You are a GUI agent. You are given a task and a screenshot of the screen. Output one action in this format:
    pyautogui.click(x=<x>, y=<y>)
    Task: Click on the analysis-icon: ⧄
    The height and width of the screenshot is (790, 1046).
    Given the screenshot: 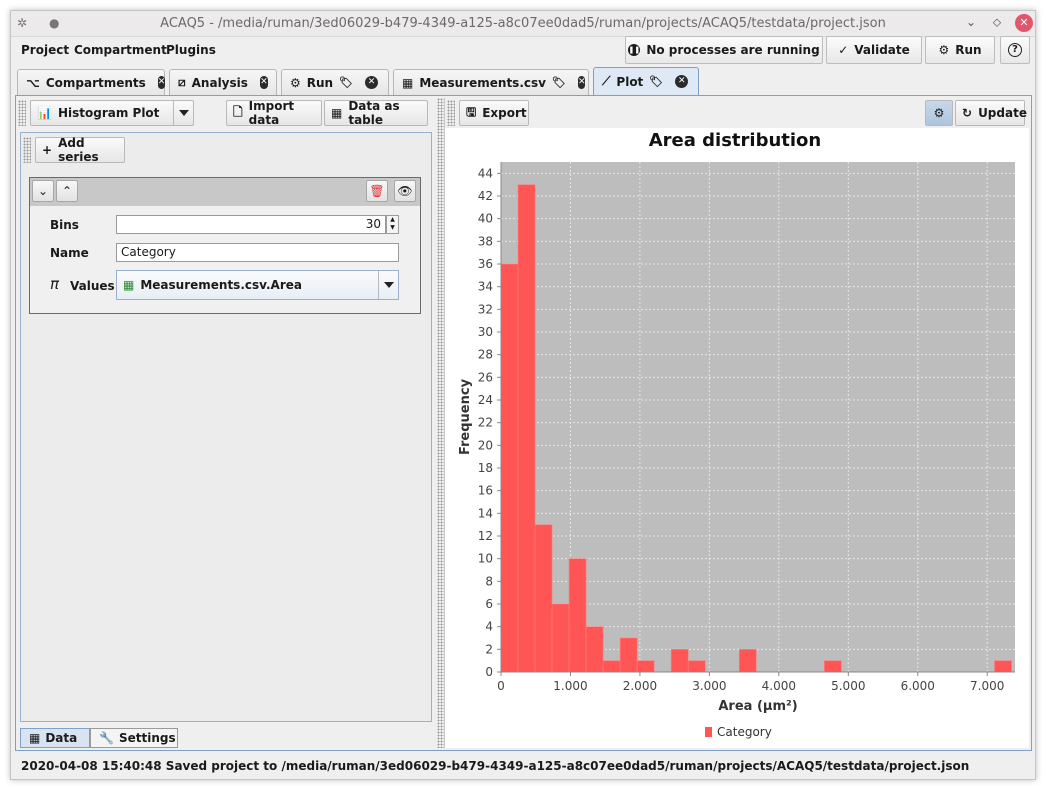 What is the action you would take?
    pyautogui.click(x=182, y=82)
    